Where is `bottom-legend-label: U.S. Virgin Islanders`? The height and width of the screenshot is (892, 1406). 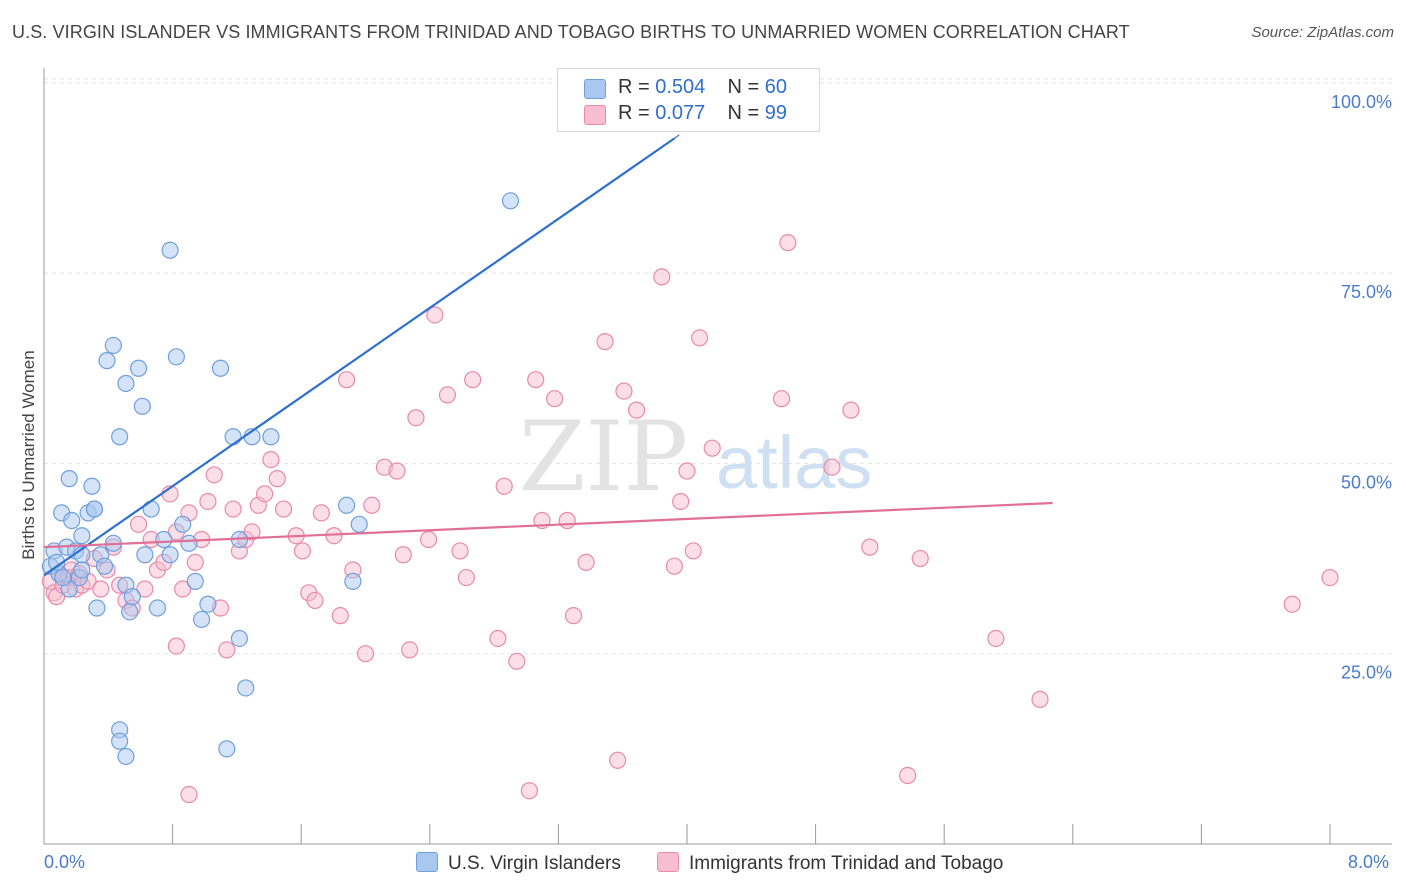
bottom-legend-label: U.S. Virgin Islanders is located at coordinates (534, 863).